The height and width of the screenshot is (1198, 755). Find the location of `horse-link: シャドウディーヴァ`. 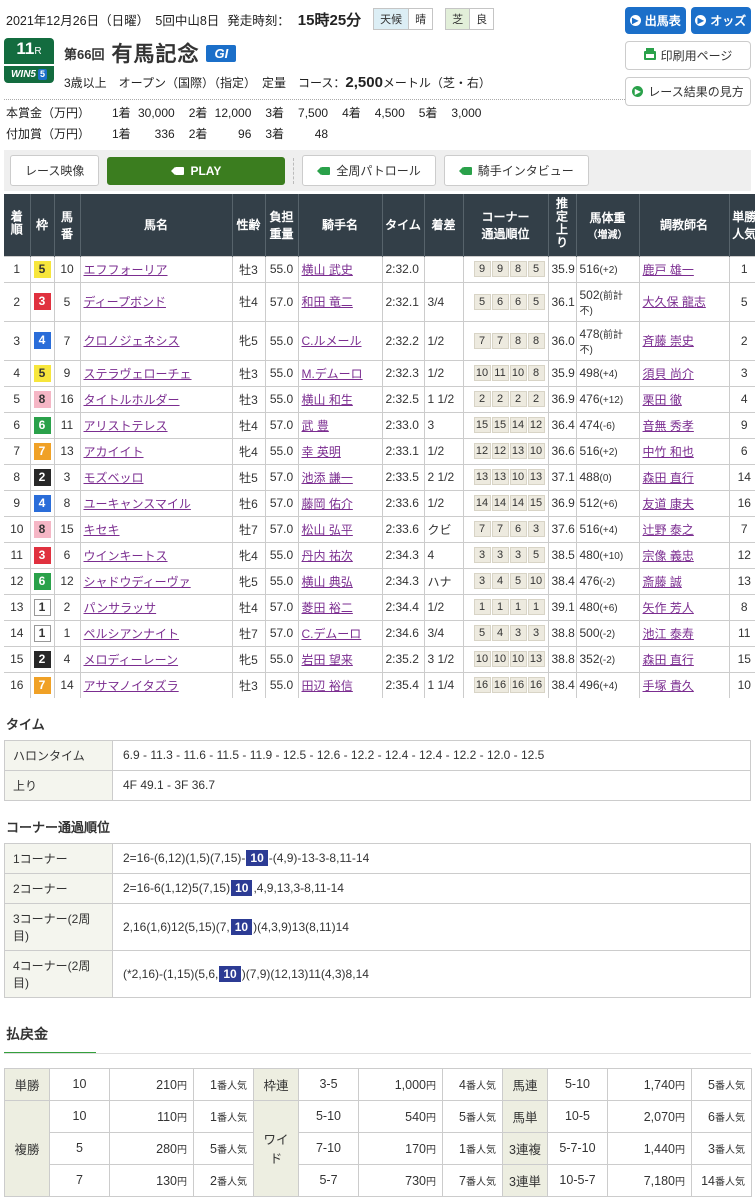

horse-link: シャドウディーヴァ is located at coordinates (137, 581).